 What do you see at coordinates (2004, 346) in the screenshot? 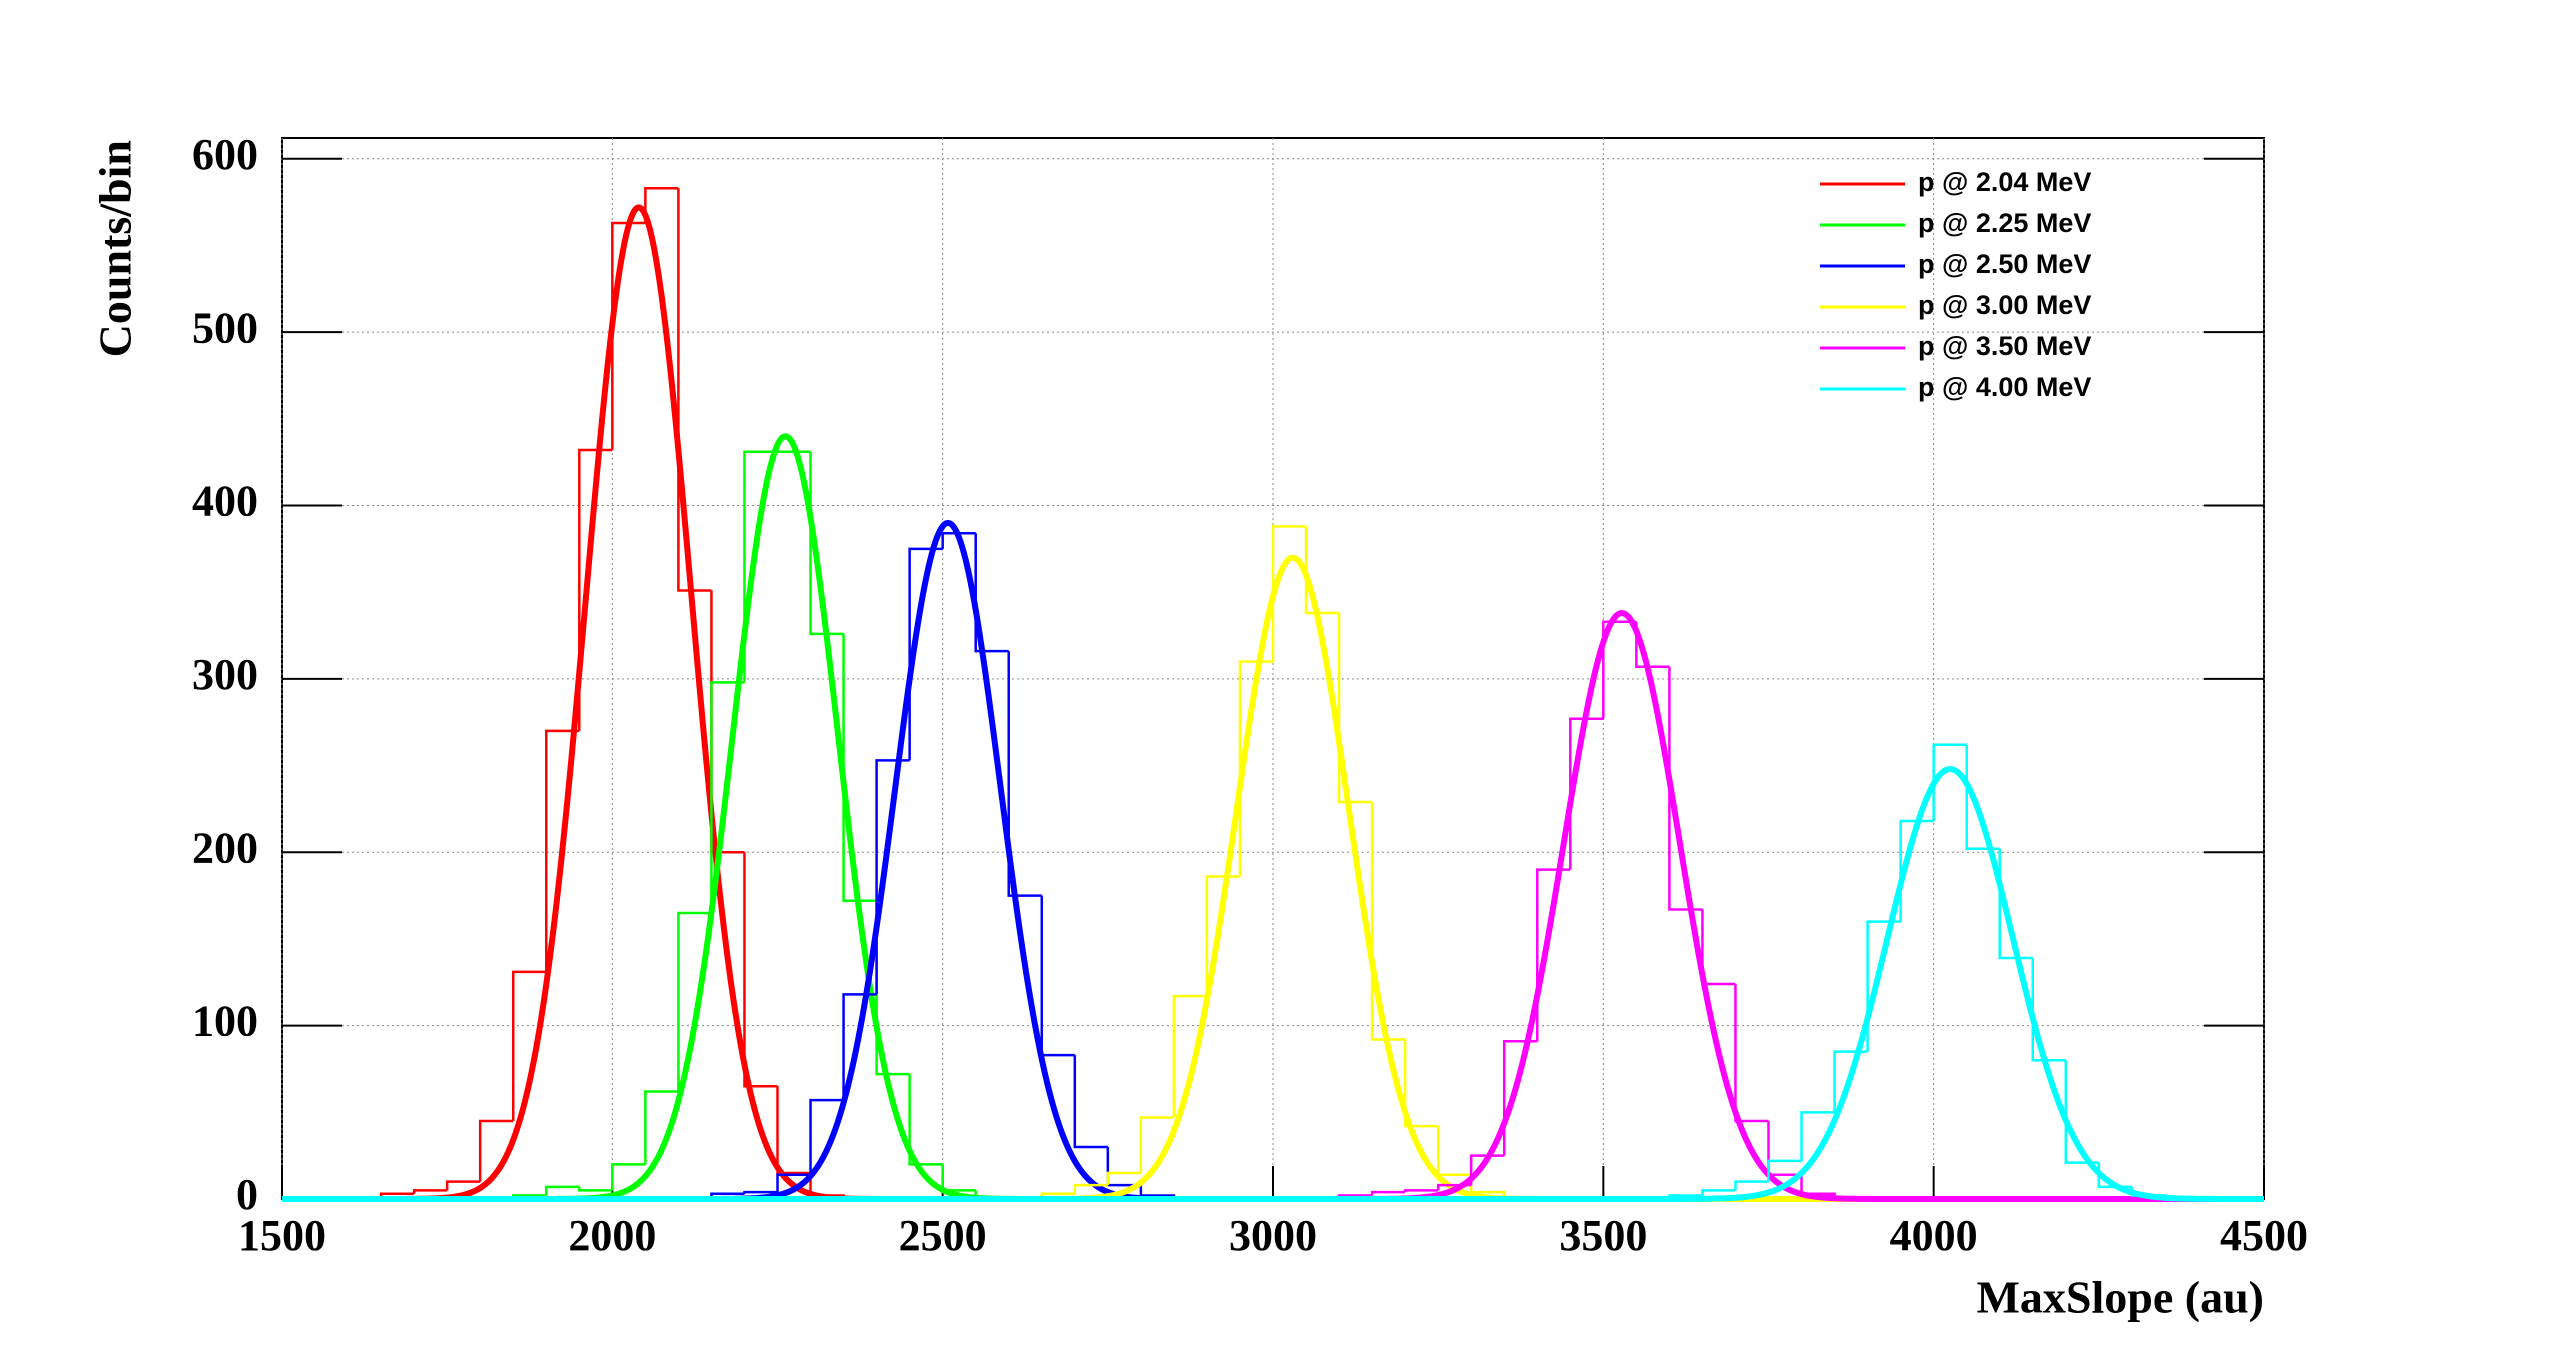
I see `legend-label: p @ 3.50 MeV` at bounding box center [2004, 346].